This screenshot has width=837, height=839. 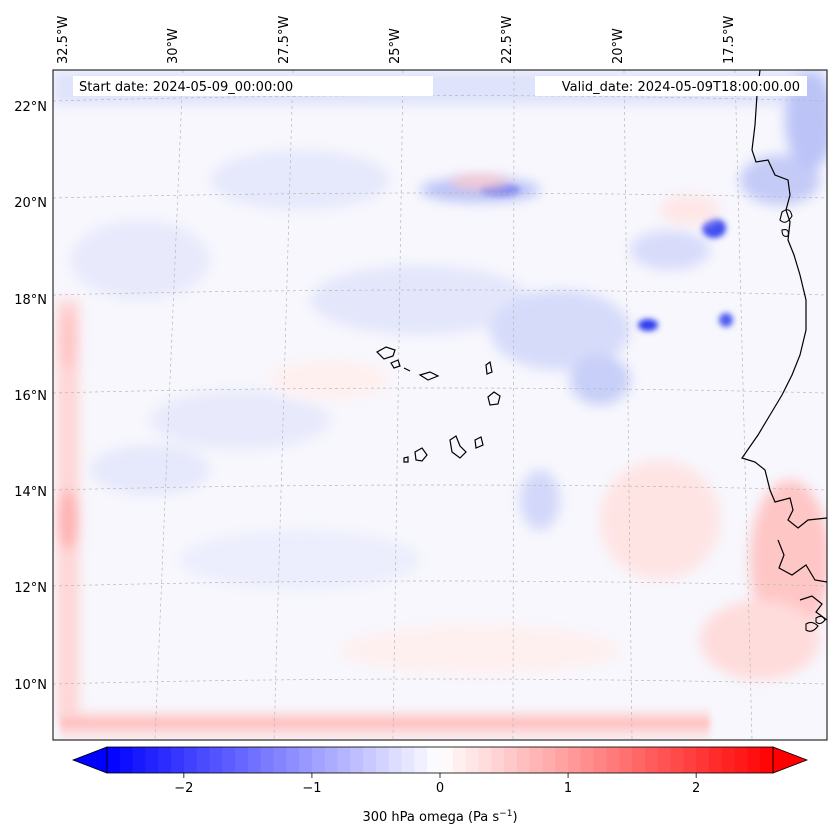 What do you see at coordinates (385, 722) in the screenshot?
I see `omega-bottom-boundary-band` at bounding box center [385, 722].